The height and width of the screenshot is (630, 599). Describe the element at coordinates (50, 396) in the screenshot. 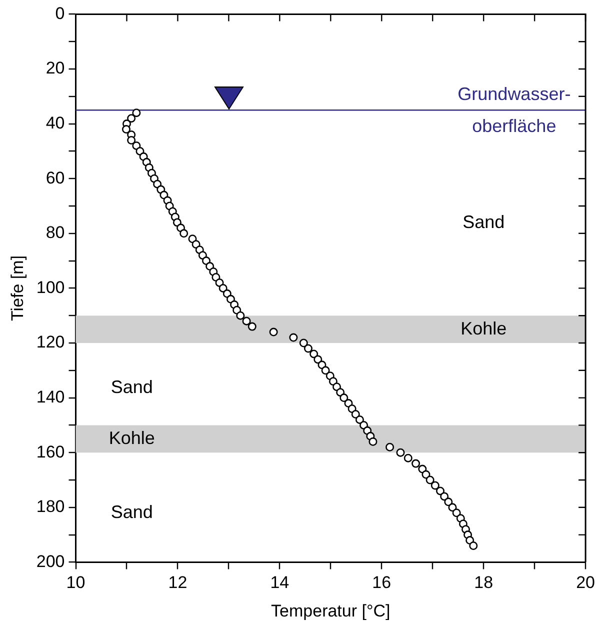

I see `y-tick-label: 140` at that location.